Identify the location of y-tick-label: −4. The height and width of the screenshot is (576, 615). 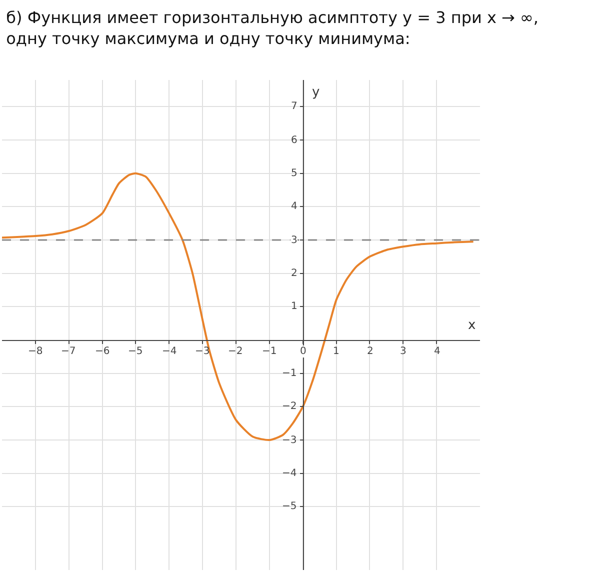
(289, 473).